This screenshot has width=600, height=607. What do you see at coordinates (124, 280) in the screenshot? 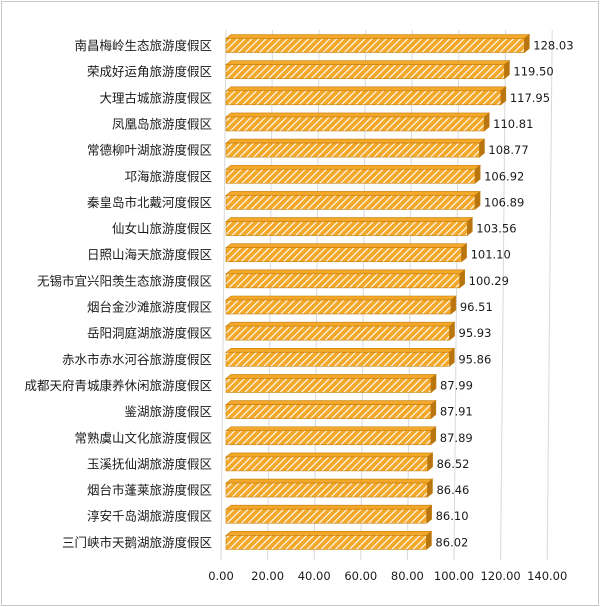
I see `category-label: 无锡市宜兴阳羡生态旅游度假区` at bounding box center [124, 280].